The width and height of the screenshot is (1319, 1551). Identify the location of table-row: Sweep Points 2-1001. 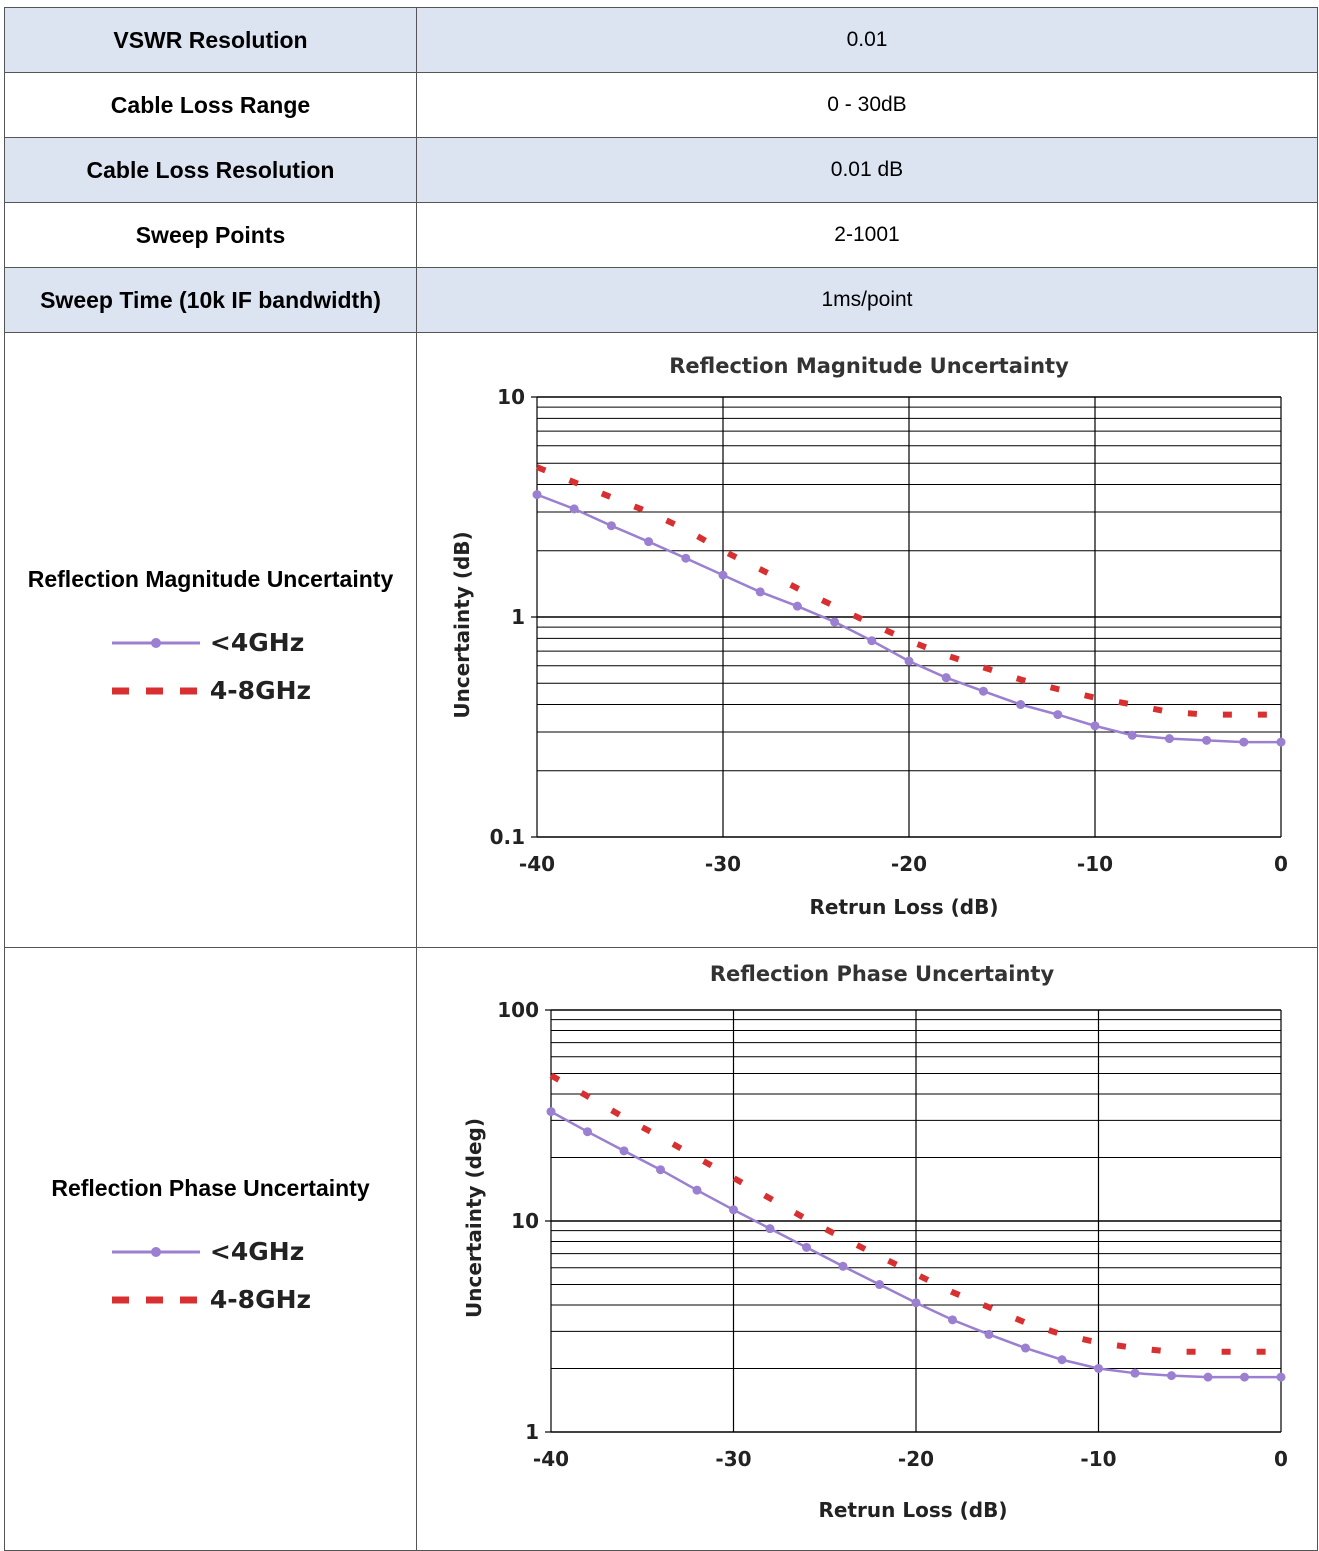
(661, 235).